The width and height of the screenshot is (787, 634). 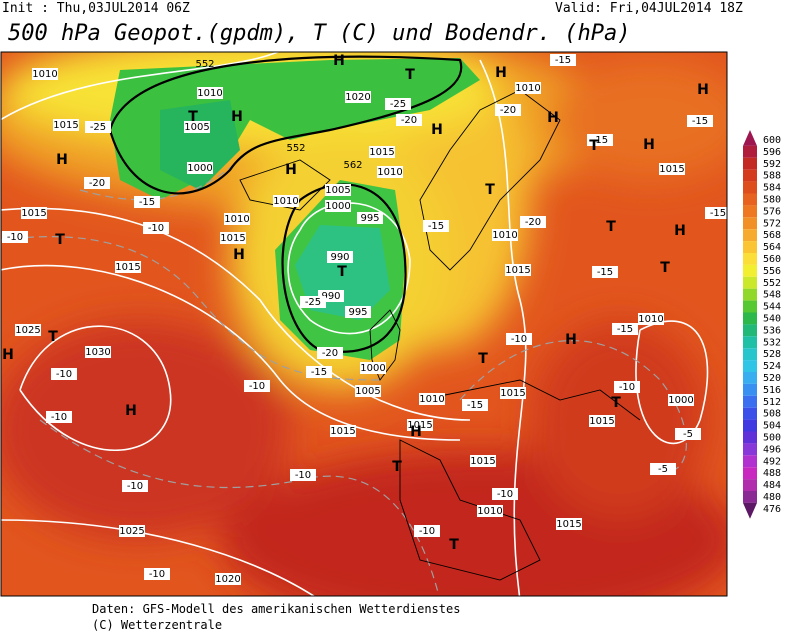 What do you see at coordinates (772, 199) in the screenshot?
I see `colorbar-label: 580` at bounding box center [772, 199].